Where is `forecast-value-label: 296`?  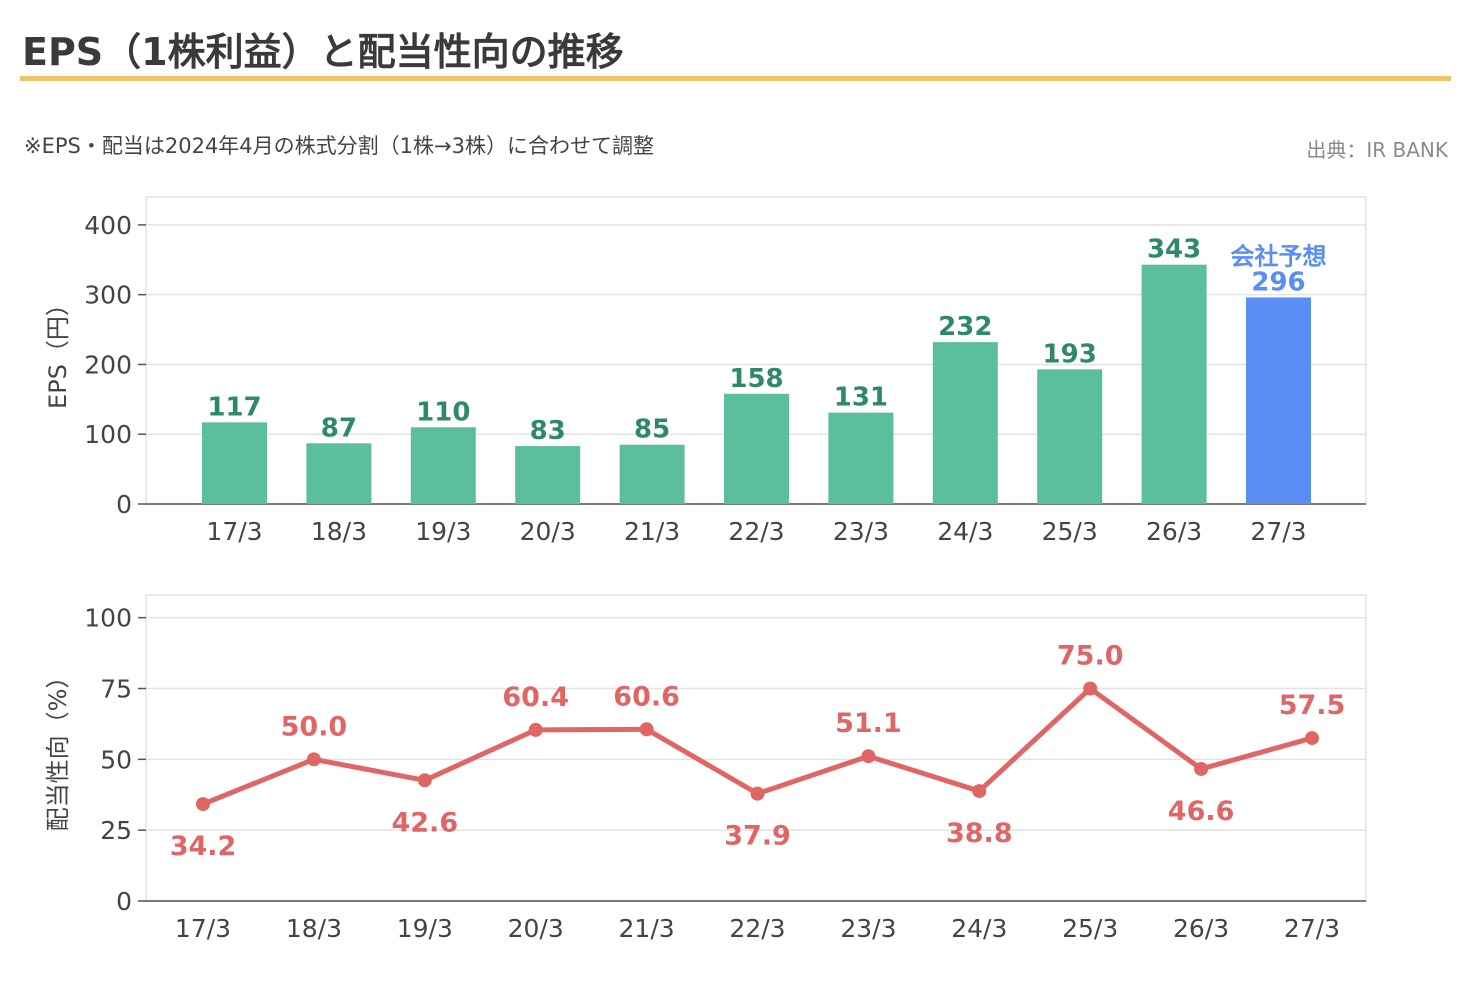
forecast-value-label: 296 is located at coordinates (1278, 282).